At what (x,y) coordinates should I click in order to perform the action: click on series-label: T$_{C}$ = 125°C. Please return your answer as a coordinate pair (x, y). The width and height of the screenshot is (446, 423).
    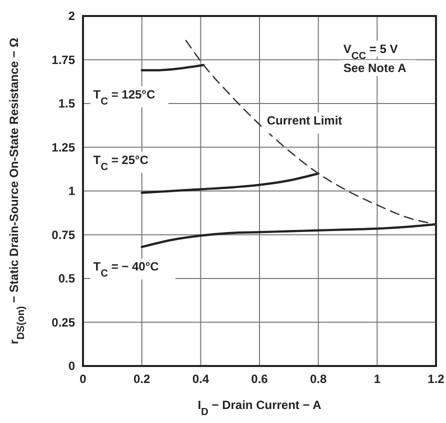
    Looking at the image, I should click on (124, 97).